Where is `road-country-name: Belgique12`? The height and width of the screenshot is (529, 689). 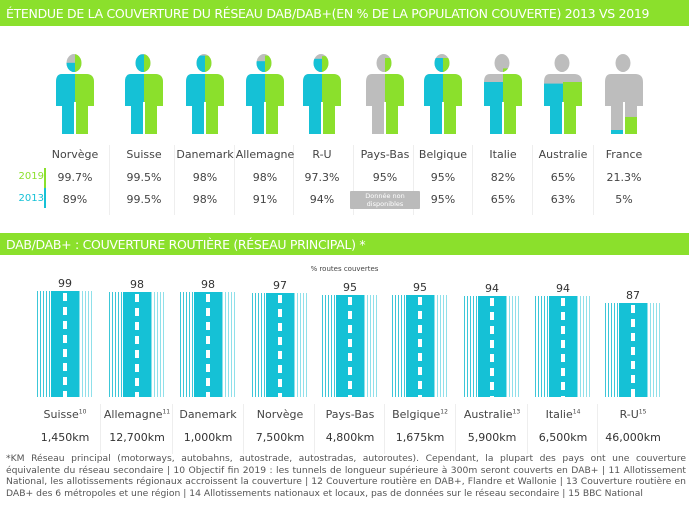 road-country-name: Belgique12 is located at coordinates (420, 414).